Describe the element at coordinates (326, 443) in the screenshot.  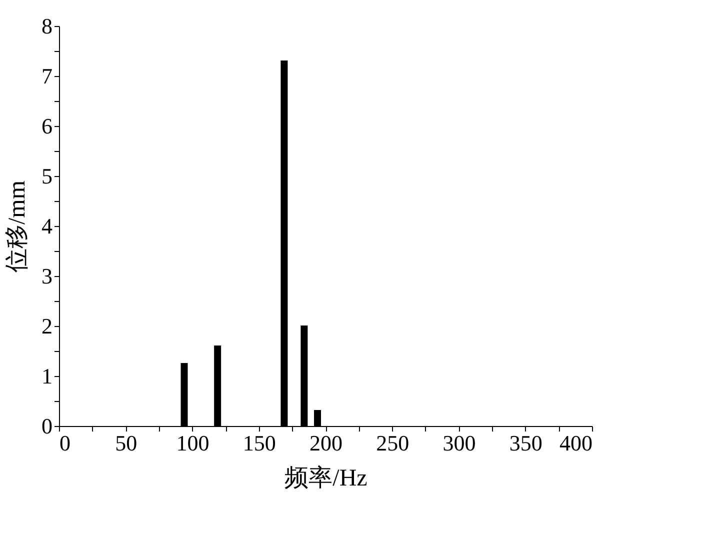
I see `x-tick-label: 200` at that location.